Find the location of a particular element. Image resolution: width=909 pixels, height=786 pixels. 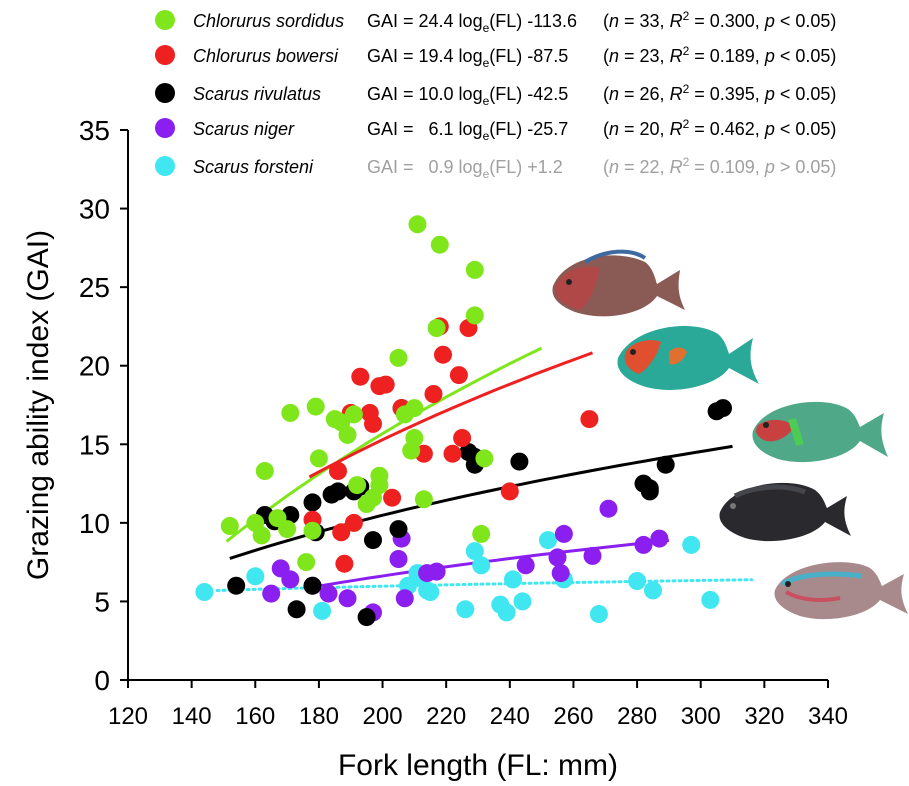

fish-illustration-chlorurus-sordidus is located at coordinates (618, 283).